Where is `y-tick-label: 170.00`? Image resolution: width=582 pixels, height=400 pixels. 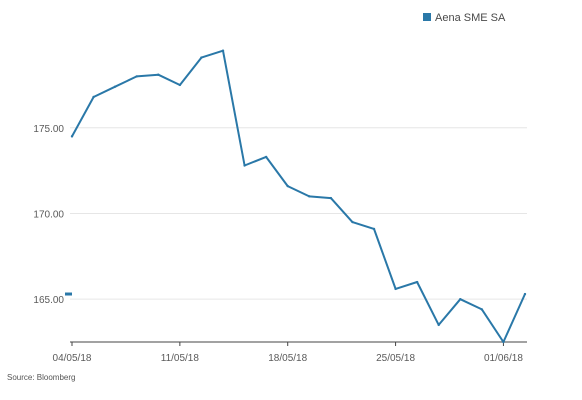
y-tick-label: 170.00 is located at coordinates (48, 214).